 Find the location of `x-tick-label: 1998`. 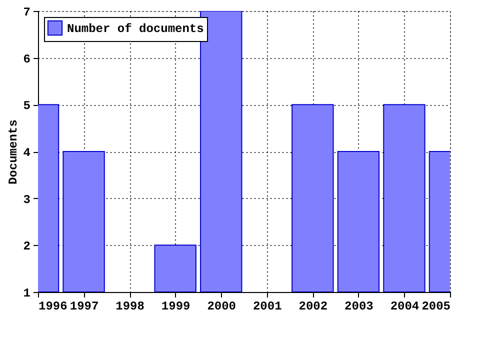

x-tick-label: 1998 is located at coordinates (130, 307).